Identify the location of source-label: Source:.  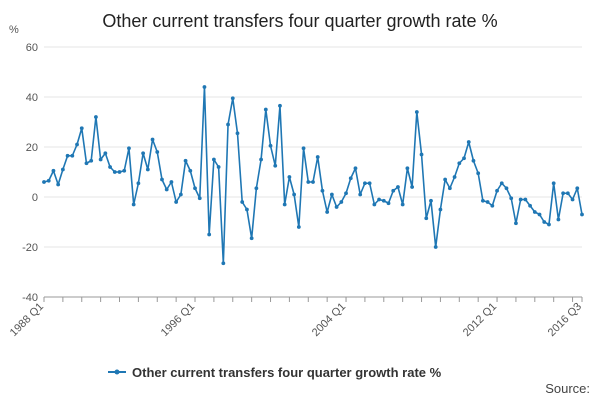
(567, 388).